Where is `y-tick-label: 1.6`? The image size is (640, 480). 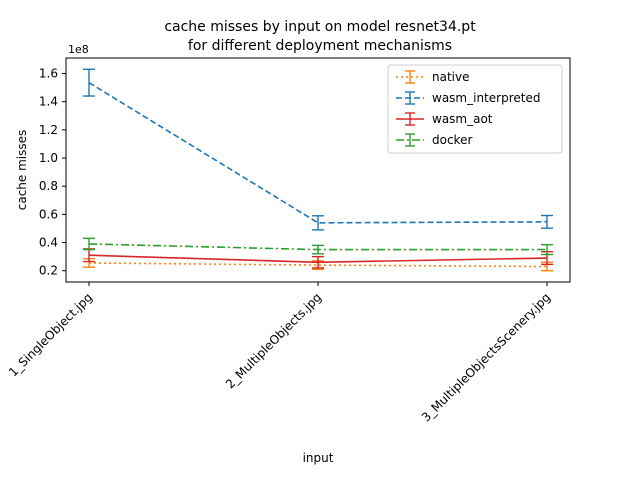 y-tick-label: 1.6 is located at coordinates (48, 73).